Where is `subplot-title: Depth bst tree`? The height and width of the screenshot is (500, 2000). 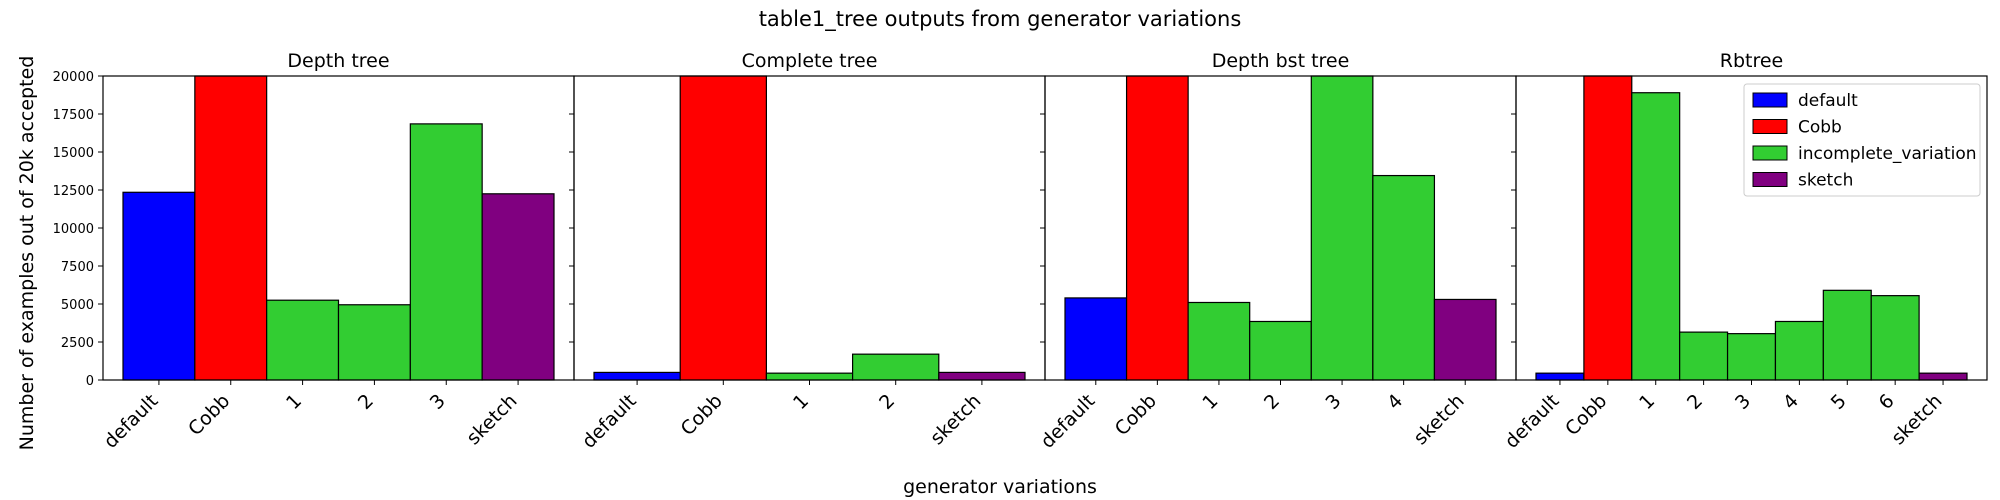
subplot-title: Depth bst tree is located at coordinates (1281, 61).